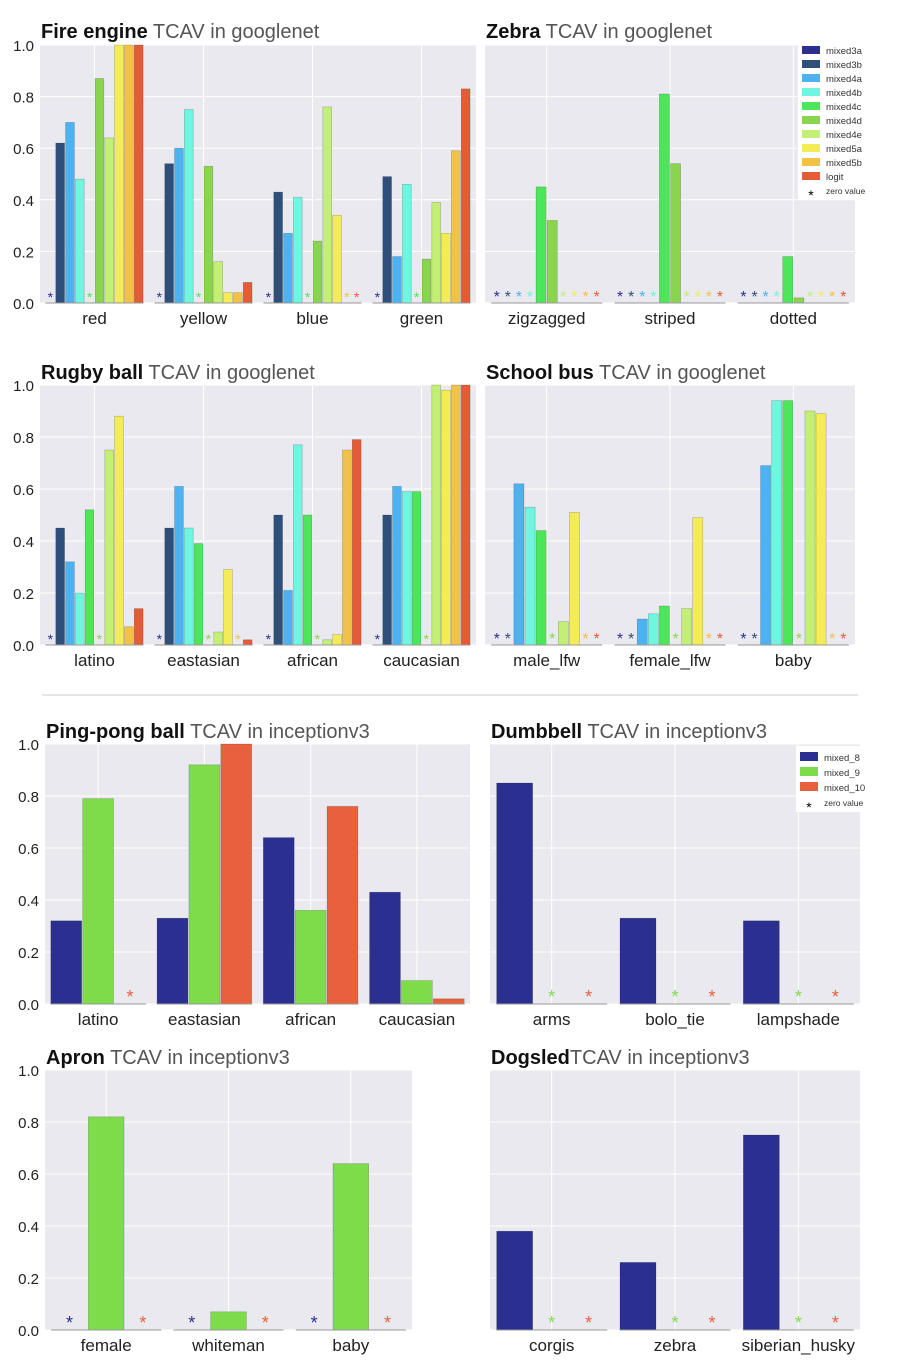  What do you see at coordinates (669, 318) in the screenshot?
I see `x-tick-label: striped` at bounding box center [669, 318].